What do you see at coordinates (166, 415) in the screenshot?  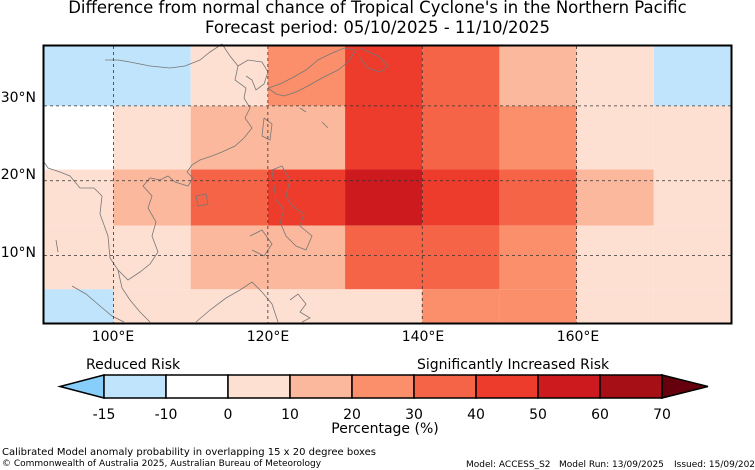 I see `colorbar-tick-label: -10` at bounding box center [166, 415].